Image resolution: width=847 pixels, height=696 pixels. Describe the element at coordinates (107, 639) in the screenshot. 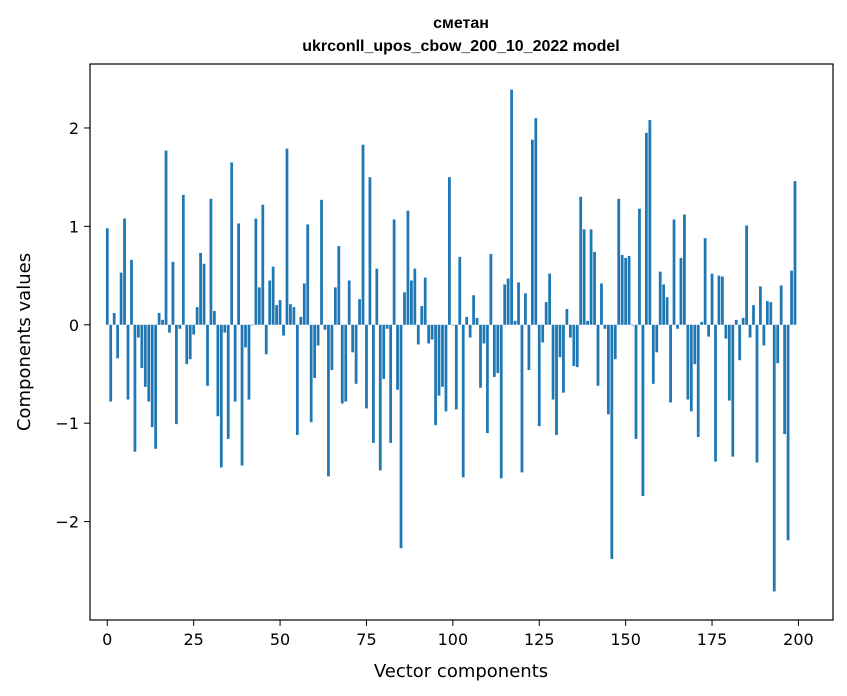

I see `x-tick-label: 0` at that location.